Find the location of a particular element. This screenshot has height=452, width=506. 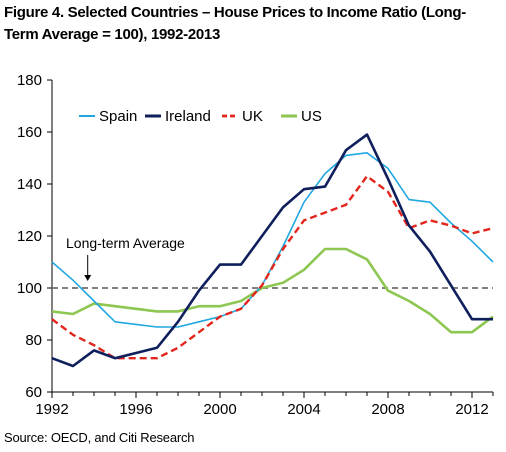

y-tick-label: 120 is located at coordinates (29, 236).